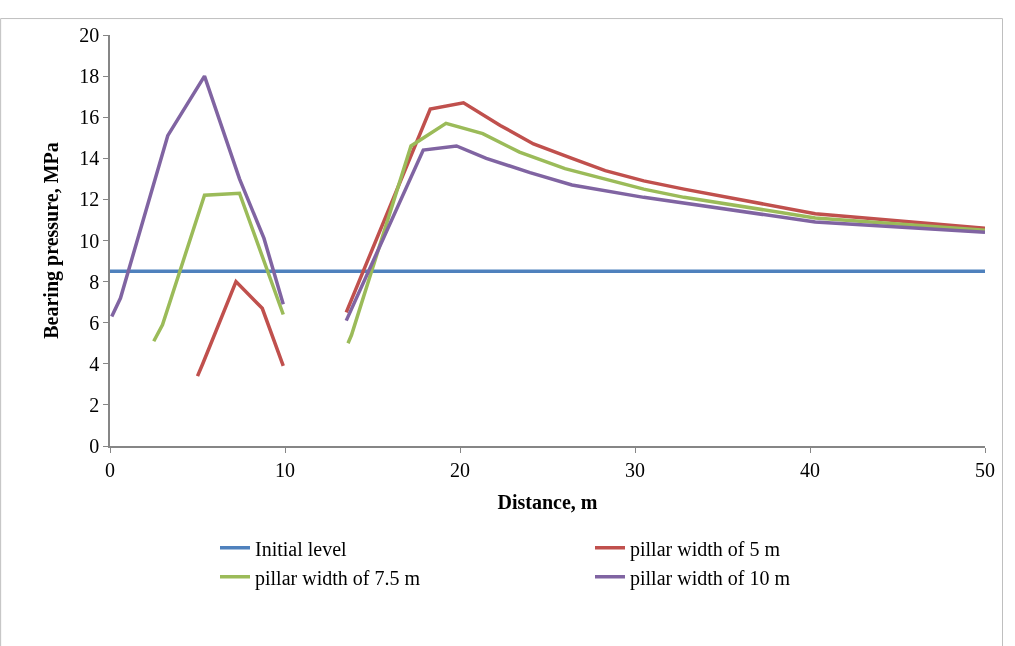 This screenshot has height=646, width=1015. I want to click on legend-label: pillar width of 7.5 m, so click(338, 578).